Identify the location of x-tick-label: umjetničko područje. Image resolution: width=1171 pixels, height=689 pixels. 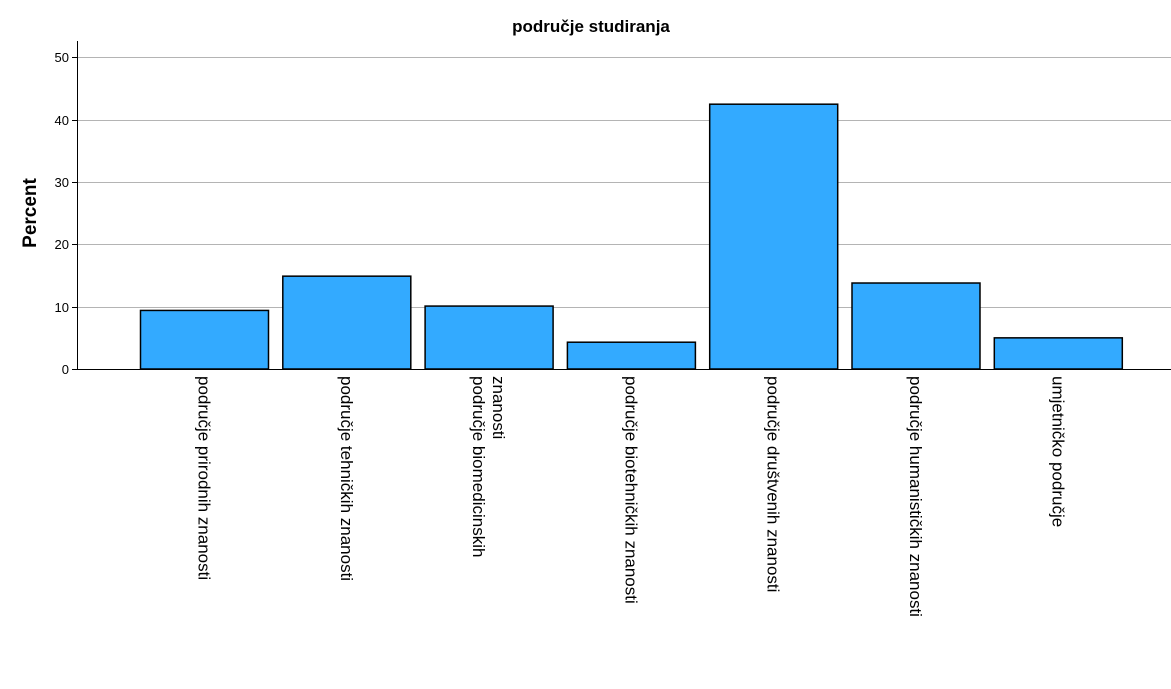
(1057, 451).